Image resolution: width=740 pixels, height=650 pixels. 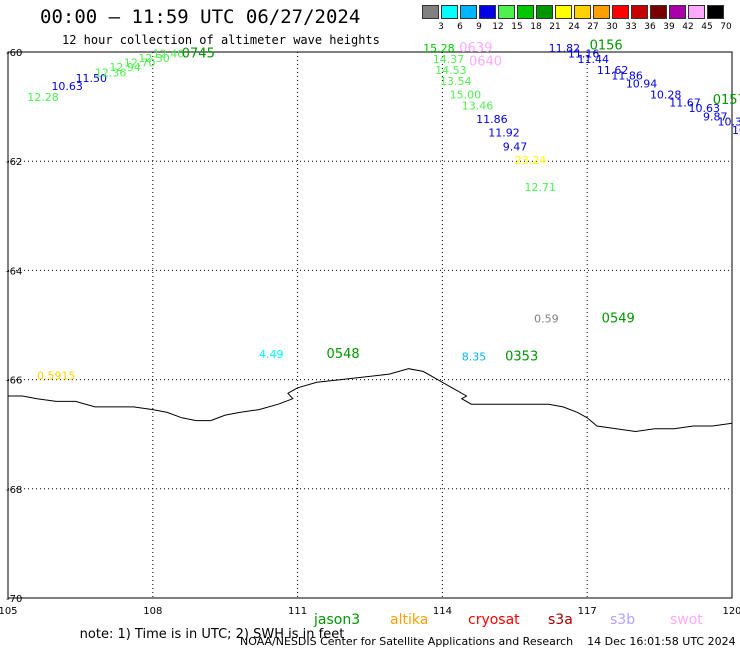 What do you see at coordinates (688, 27) in the screenshot?
I see `legend-tick-label: 42` at bounding box center [688, 27].